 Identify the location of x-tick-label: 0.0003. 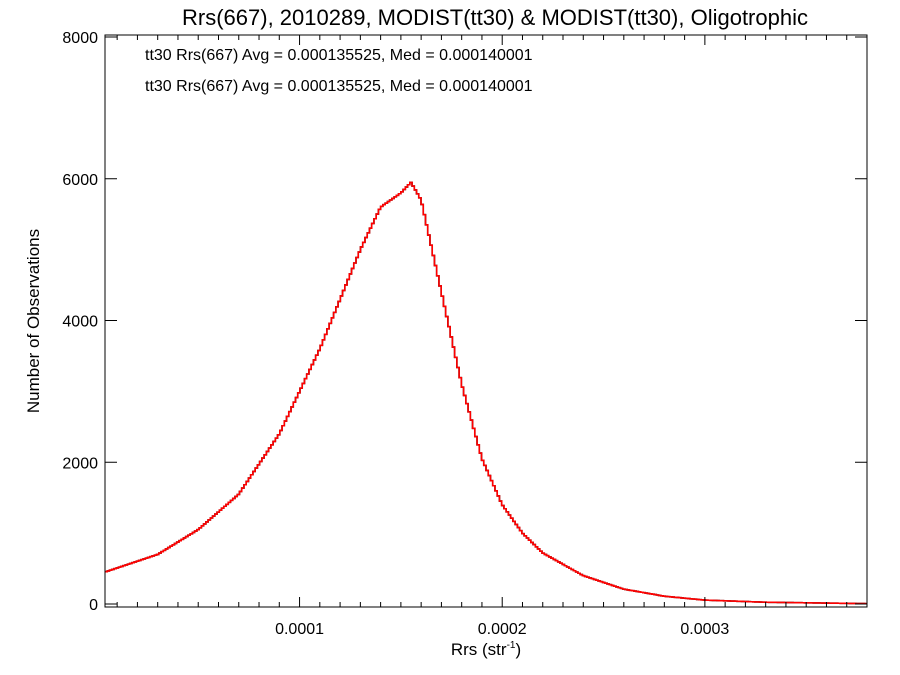
(704, 629).